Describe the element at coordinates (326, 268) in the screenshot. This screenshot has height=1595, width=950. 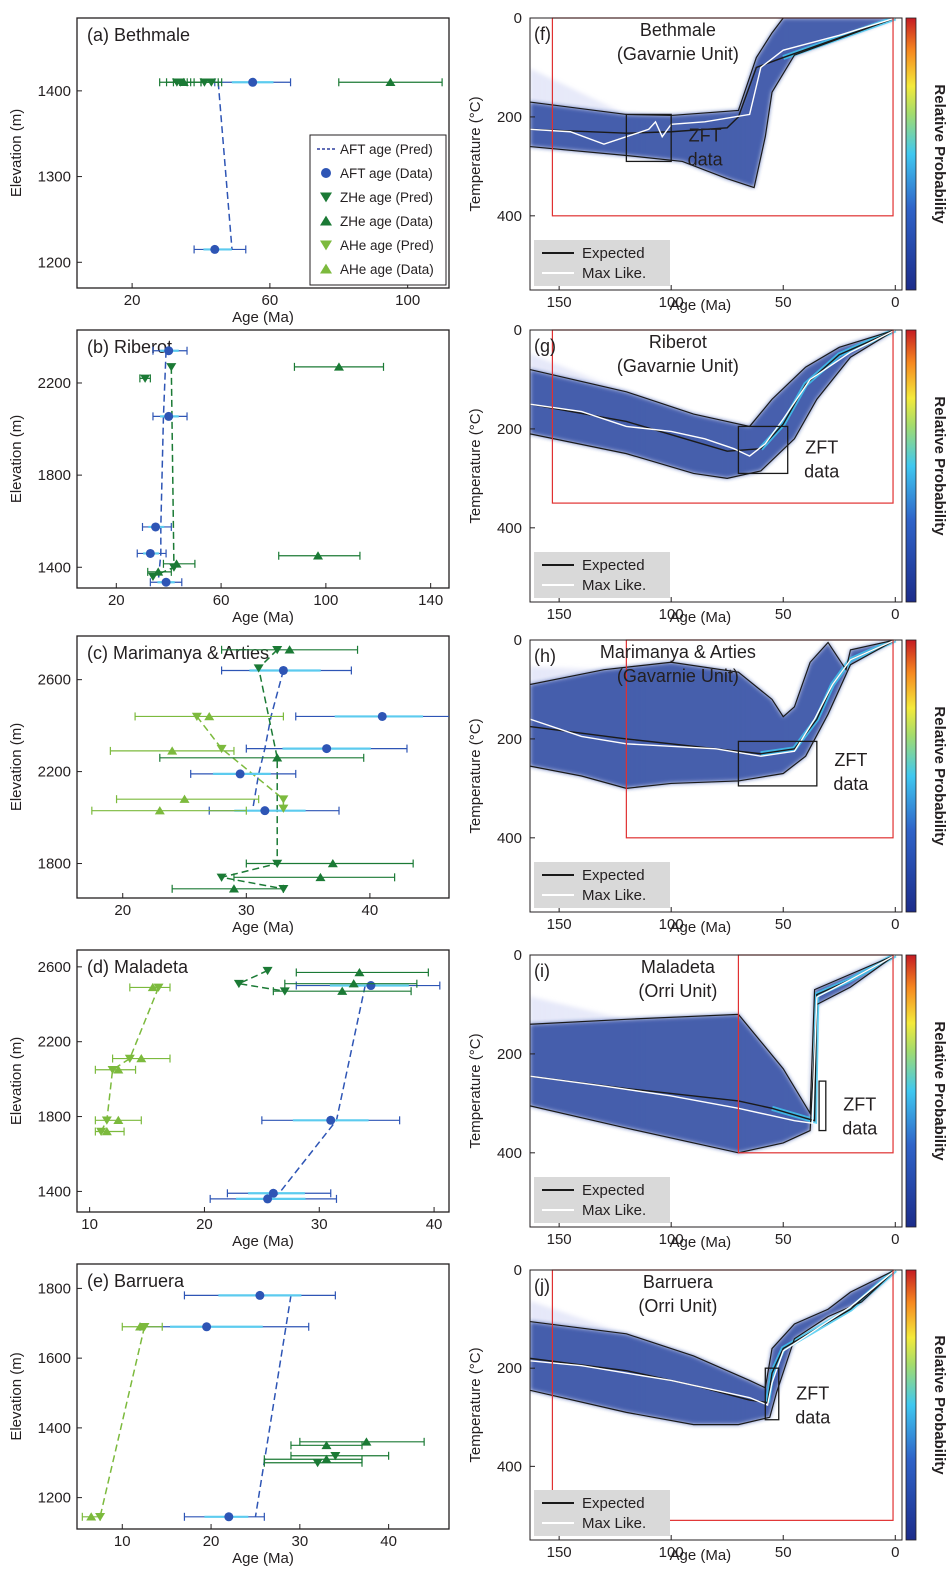
I see `legend-triangle-icon` at that location.